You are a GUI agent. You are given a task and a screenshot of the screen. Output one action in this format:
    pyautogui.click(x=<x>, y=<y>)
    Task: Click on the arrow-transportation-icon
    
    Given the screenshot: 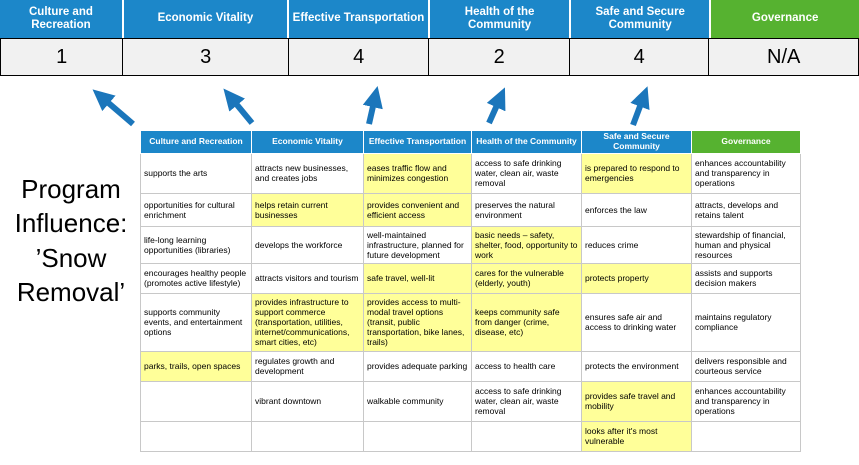 What is the action you would take?
    pyautogui.click(x=372, y=105)
    